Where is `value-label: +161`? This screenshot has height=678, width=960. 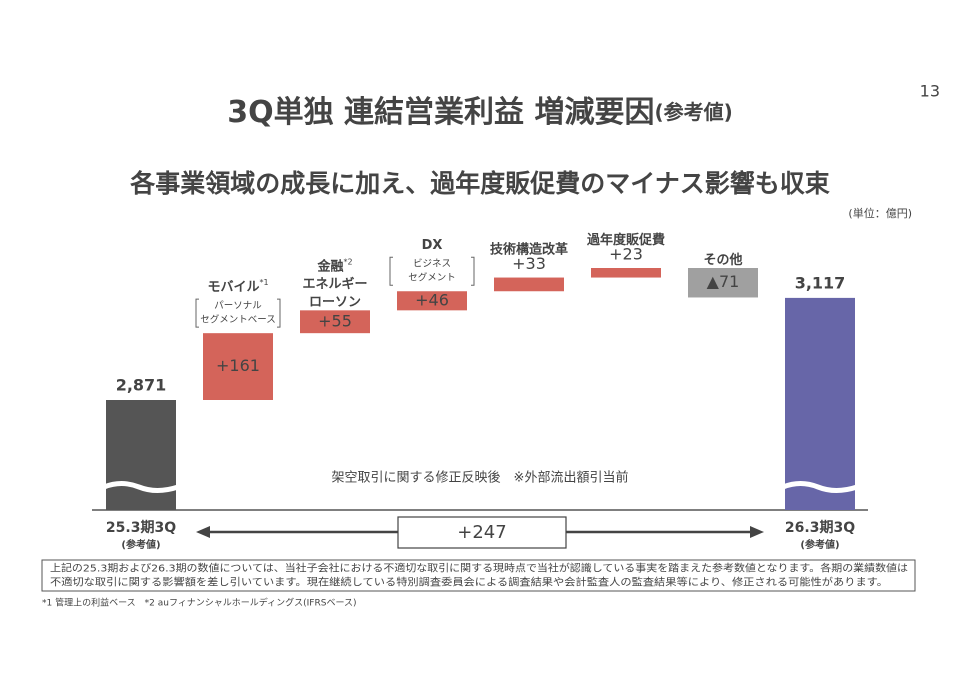 value-label: +161 is located at coordinates (238, 365).